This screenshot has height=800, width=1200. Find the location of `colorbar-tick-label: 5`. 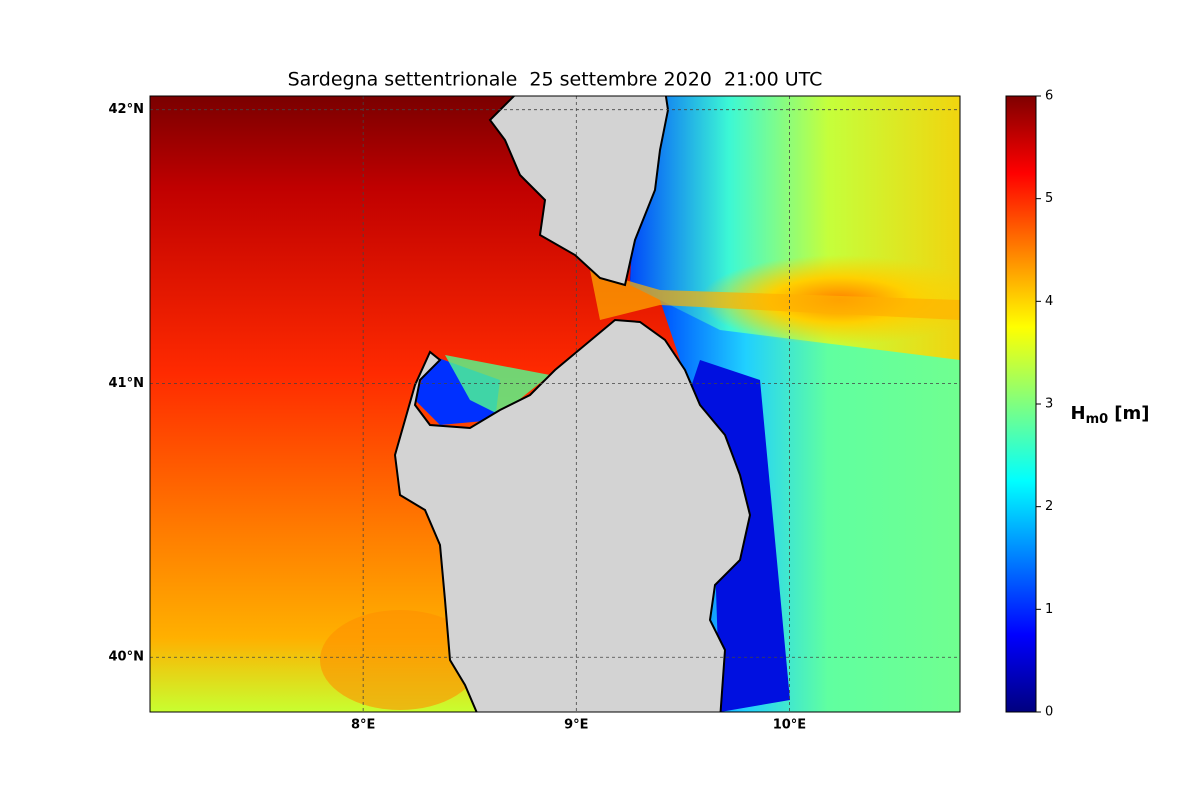

colorbar-tick-label: 5 is located at coordinates (1049, 198).